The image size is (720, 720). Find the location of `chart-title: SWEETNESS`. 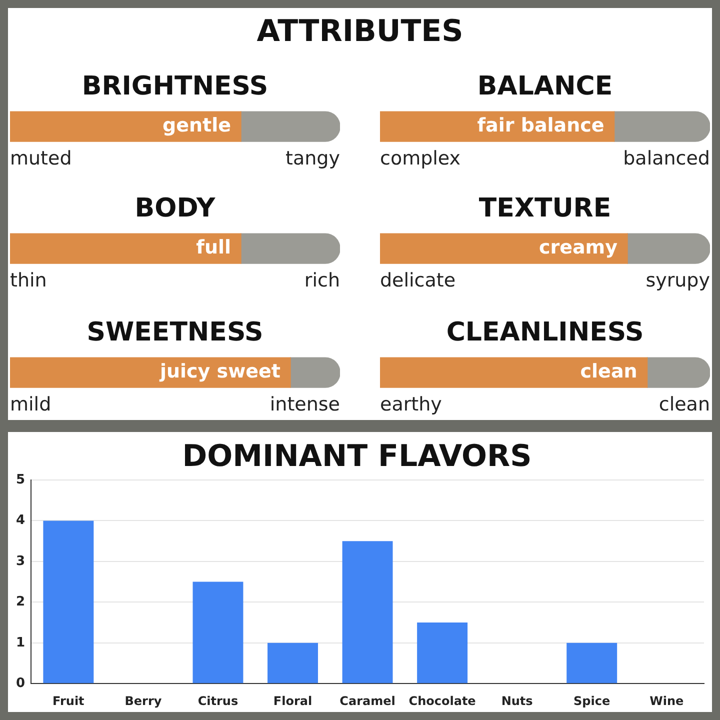

chart-title: SWEETNESS is located at coordinates (175, 332).